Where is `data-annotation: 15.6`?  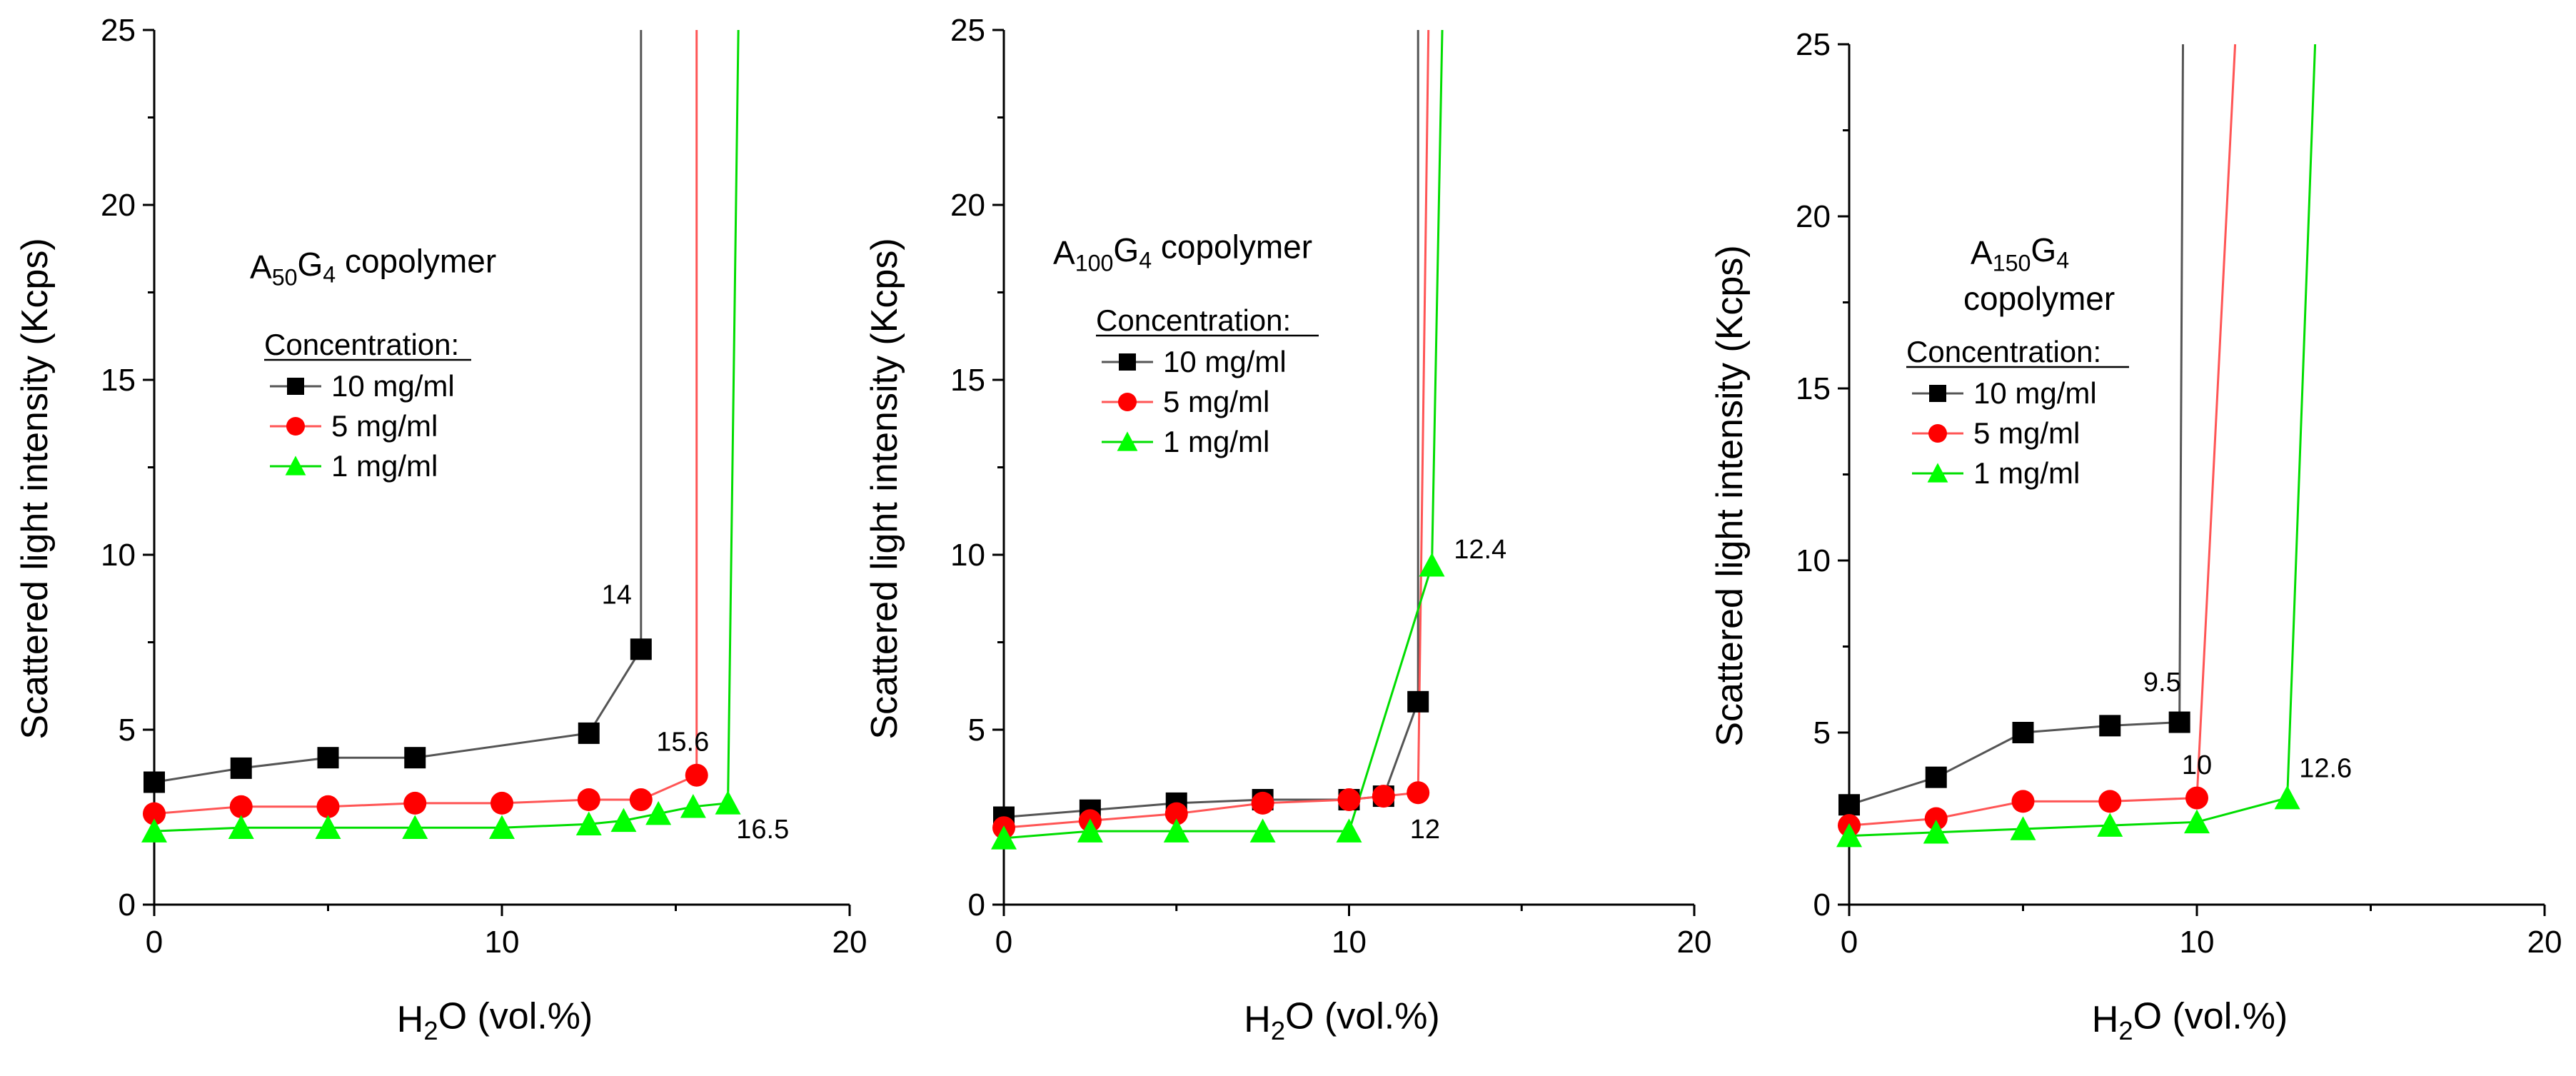
data-annotation: 15.6 is located at coordinates (682, 742).